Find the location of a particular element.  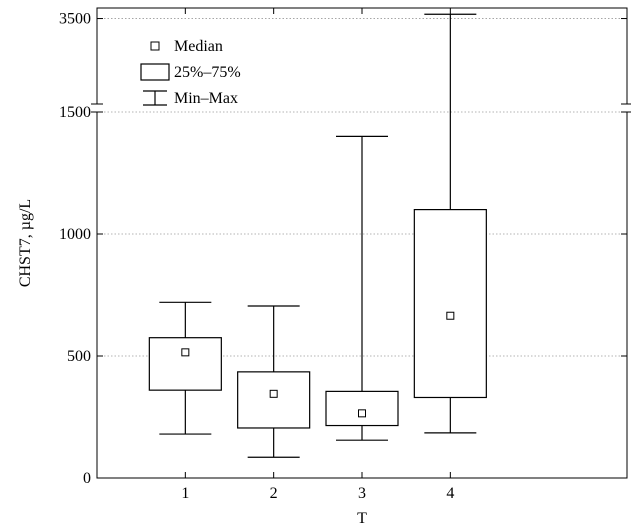

y-axis-title: CHST7, µg/L is located at coordinates (25, 243).